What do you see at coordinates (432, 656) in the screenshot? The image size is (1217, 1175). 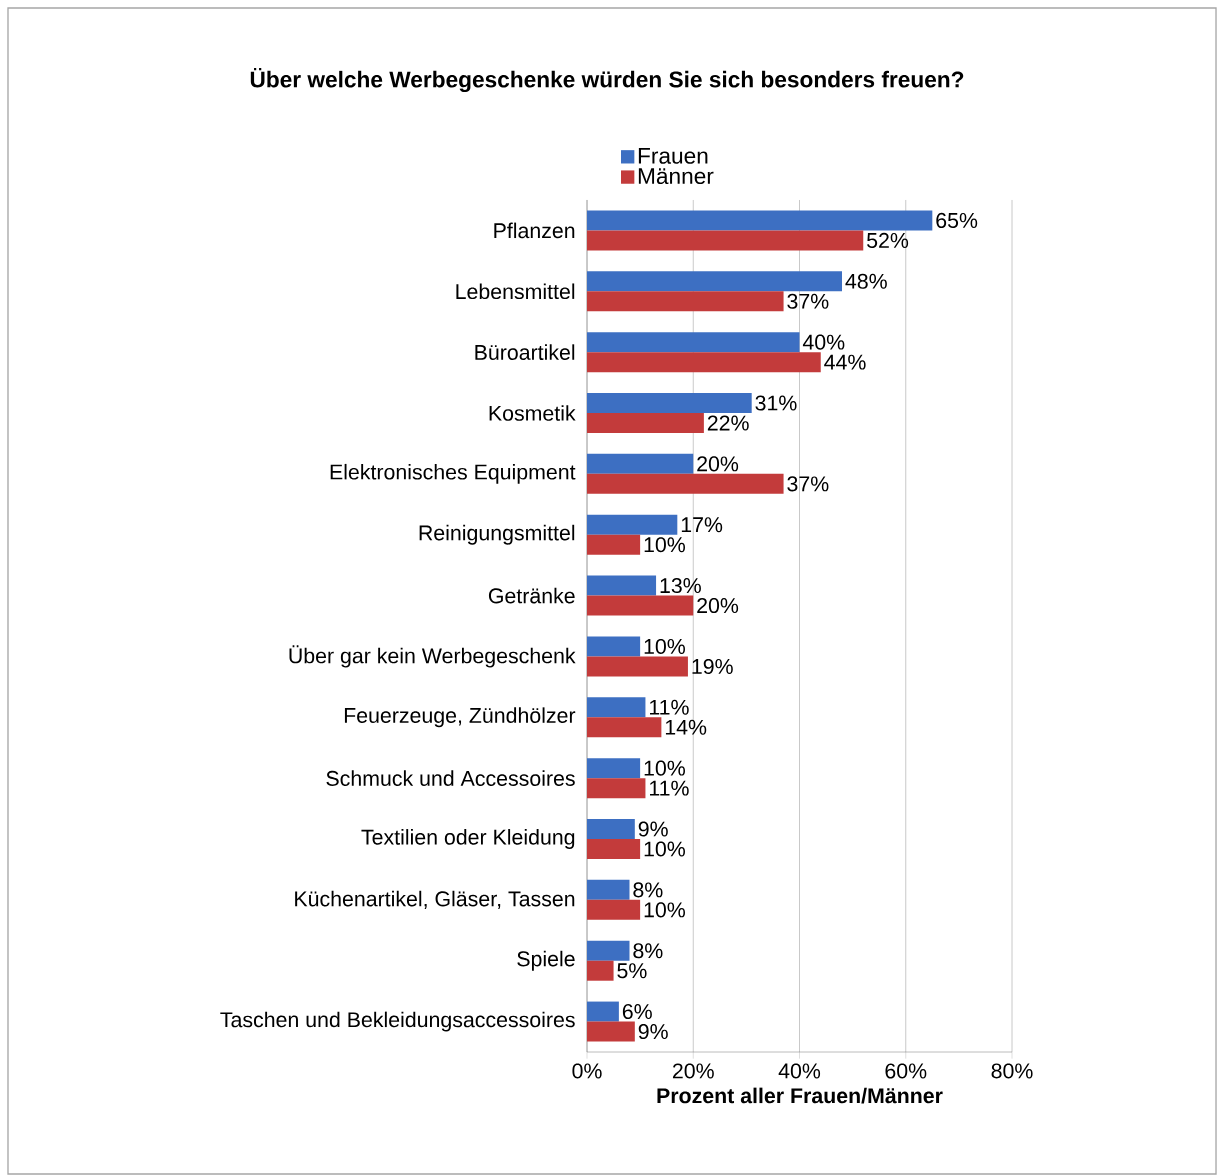 I see `y-tick-label: Über gar kein Werbegeschenk` at bounding box center [432, 656].